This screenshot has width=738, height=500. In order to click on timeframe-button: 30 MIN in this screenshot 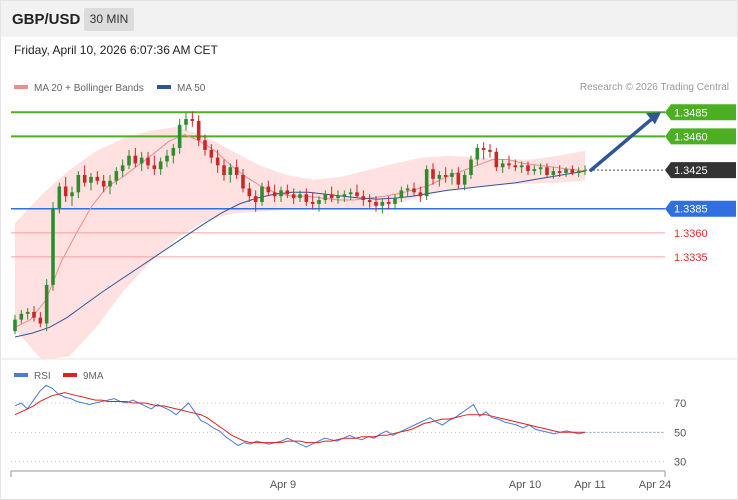, I will do `click(109, 19)`.